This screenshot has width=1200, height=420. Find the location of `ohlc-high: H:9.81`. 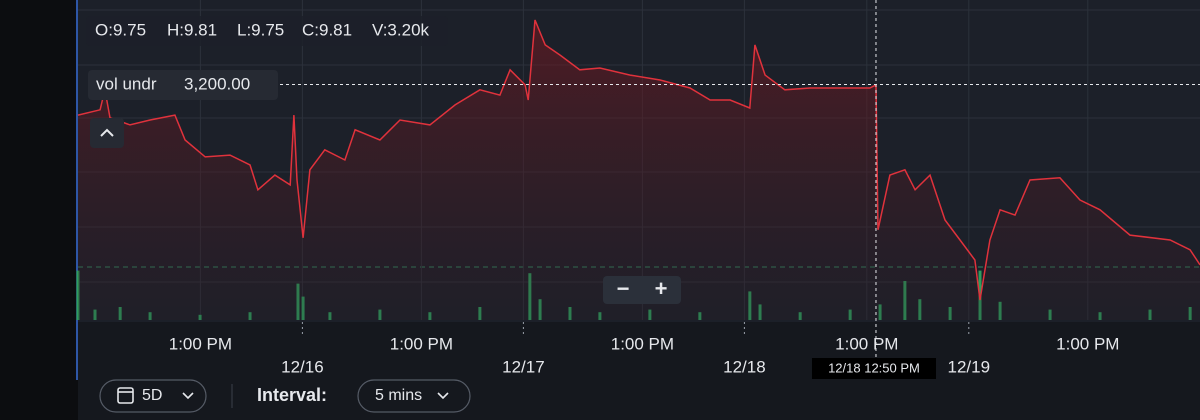

ohlc-high: H:9.81 is located at coordinates (192, 29).